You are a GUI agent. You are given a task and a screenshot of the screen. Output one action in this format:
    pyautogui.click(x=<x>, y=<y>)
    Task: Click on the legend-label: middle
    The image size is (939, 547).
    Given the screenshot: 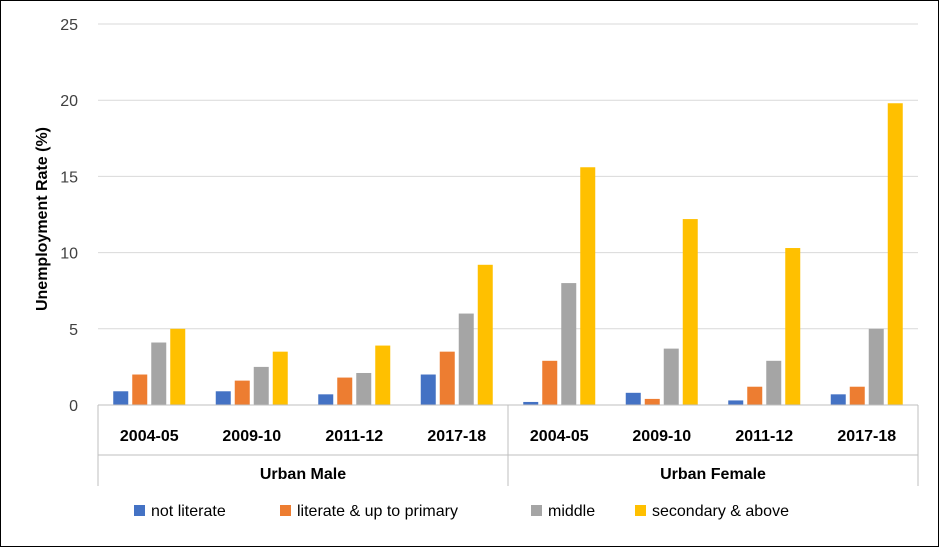 What is the action you would take?
    pyautogui.click(x=571, y=511)
    